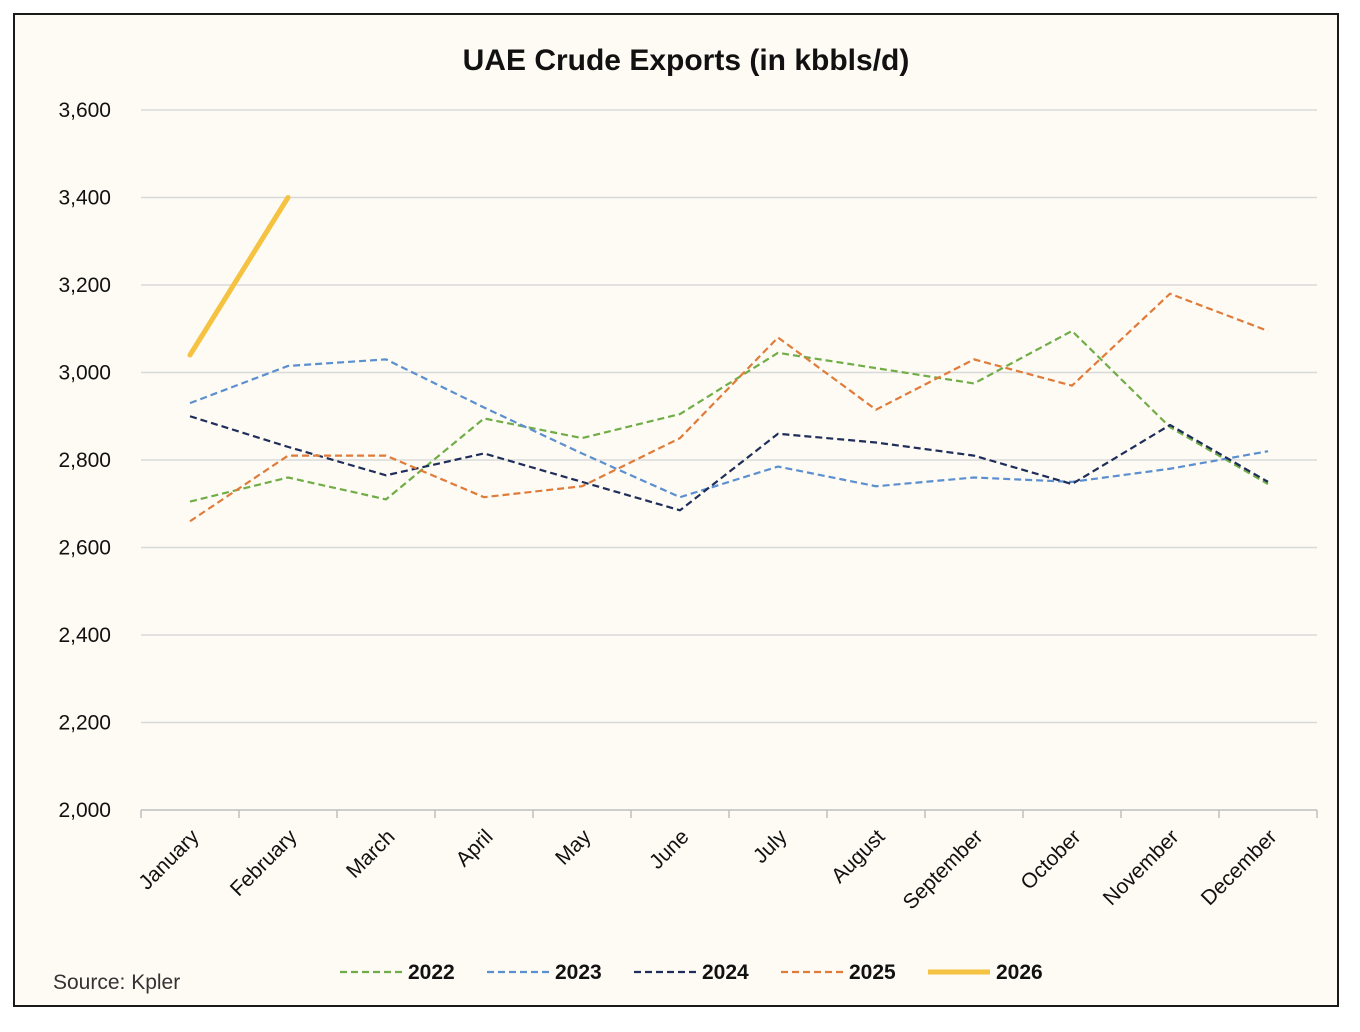  I want to click on series-line-2022, so click(729, 416).